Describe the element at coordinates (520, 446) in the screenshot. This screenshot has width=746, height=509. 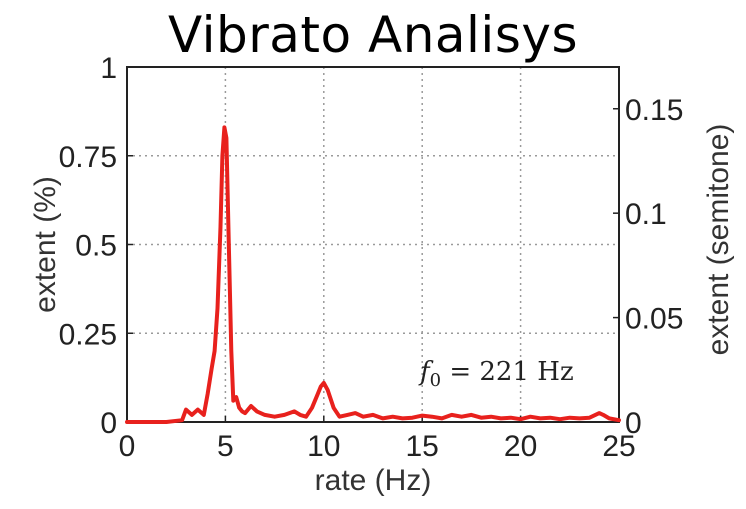
I see `x-tick-label: 20` at that location.